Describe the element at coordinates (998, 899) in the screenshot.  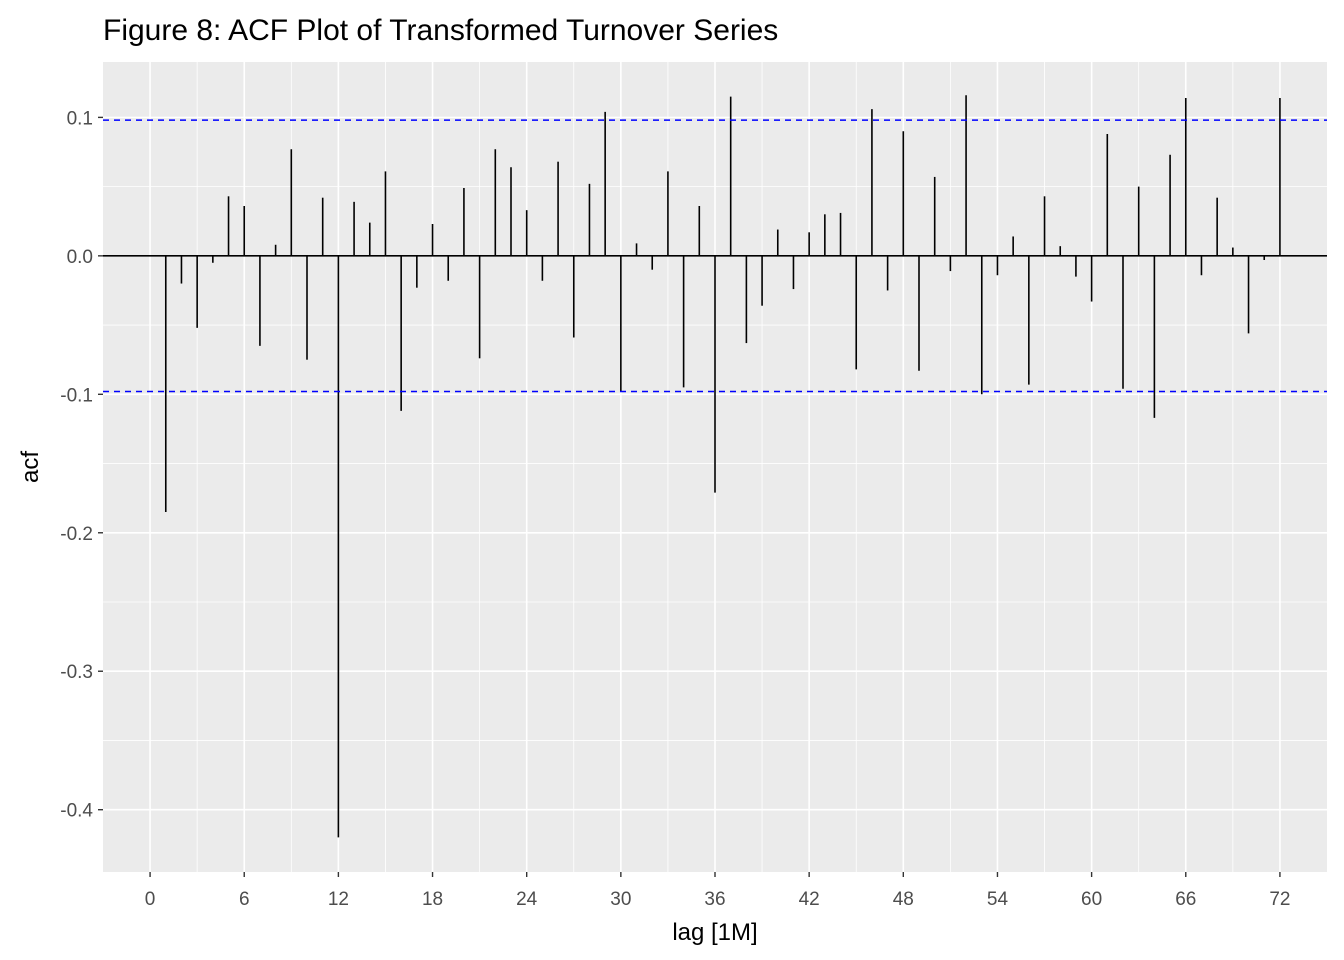
I see `x-tick-label: 54` at that location.